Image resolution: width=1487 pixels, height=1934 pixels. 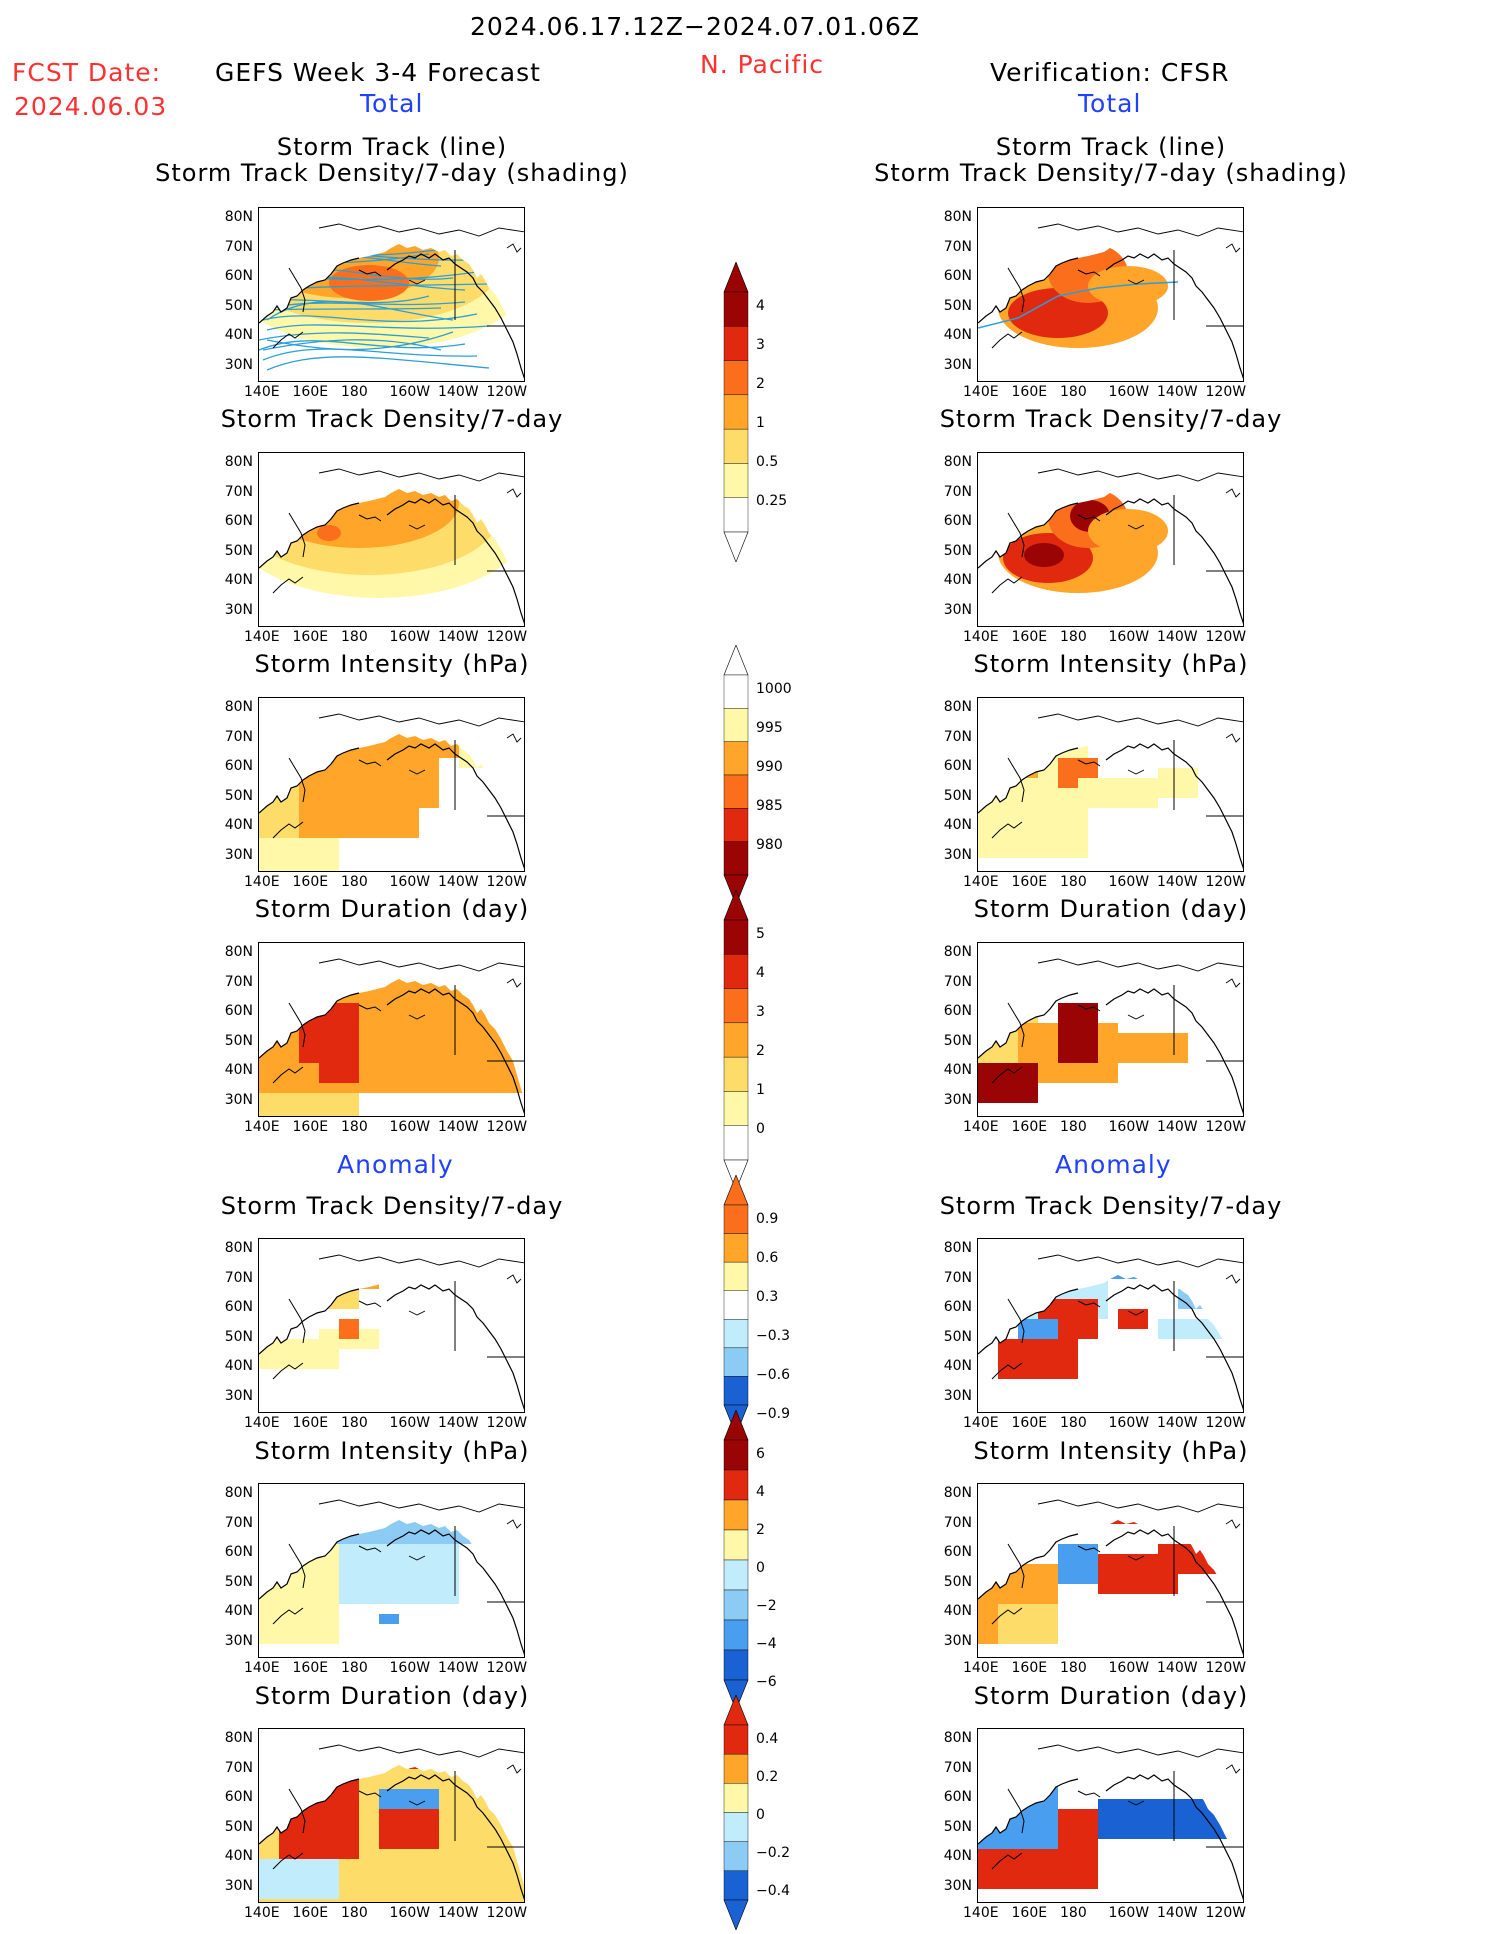 What do you see at coordinates (769, 767) in the screenshot?
I see `colorbar-tick-label: 990` at bounding box center [769, 767].